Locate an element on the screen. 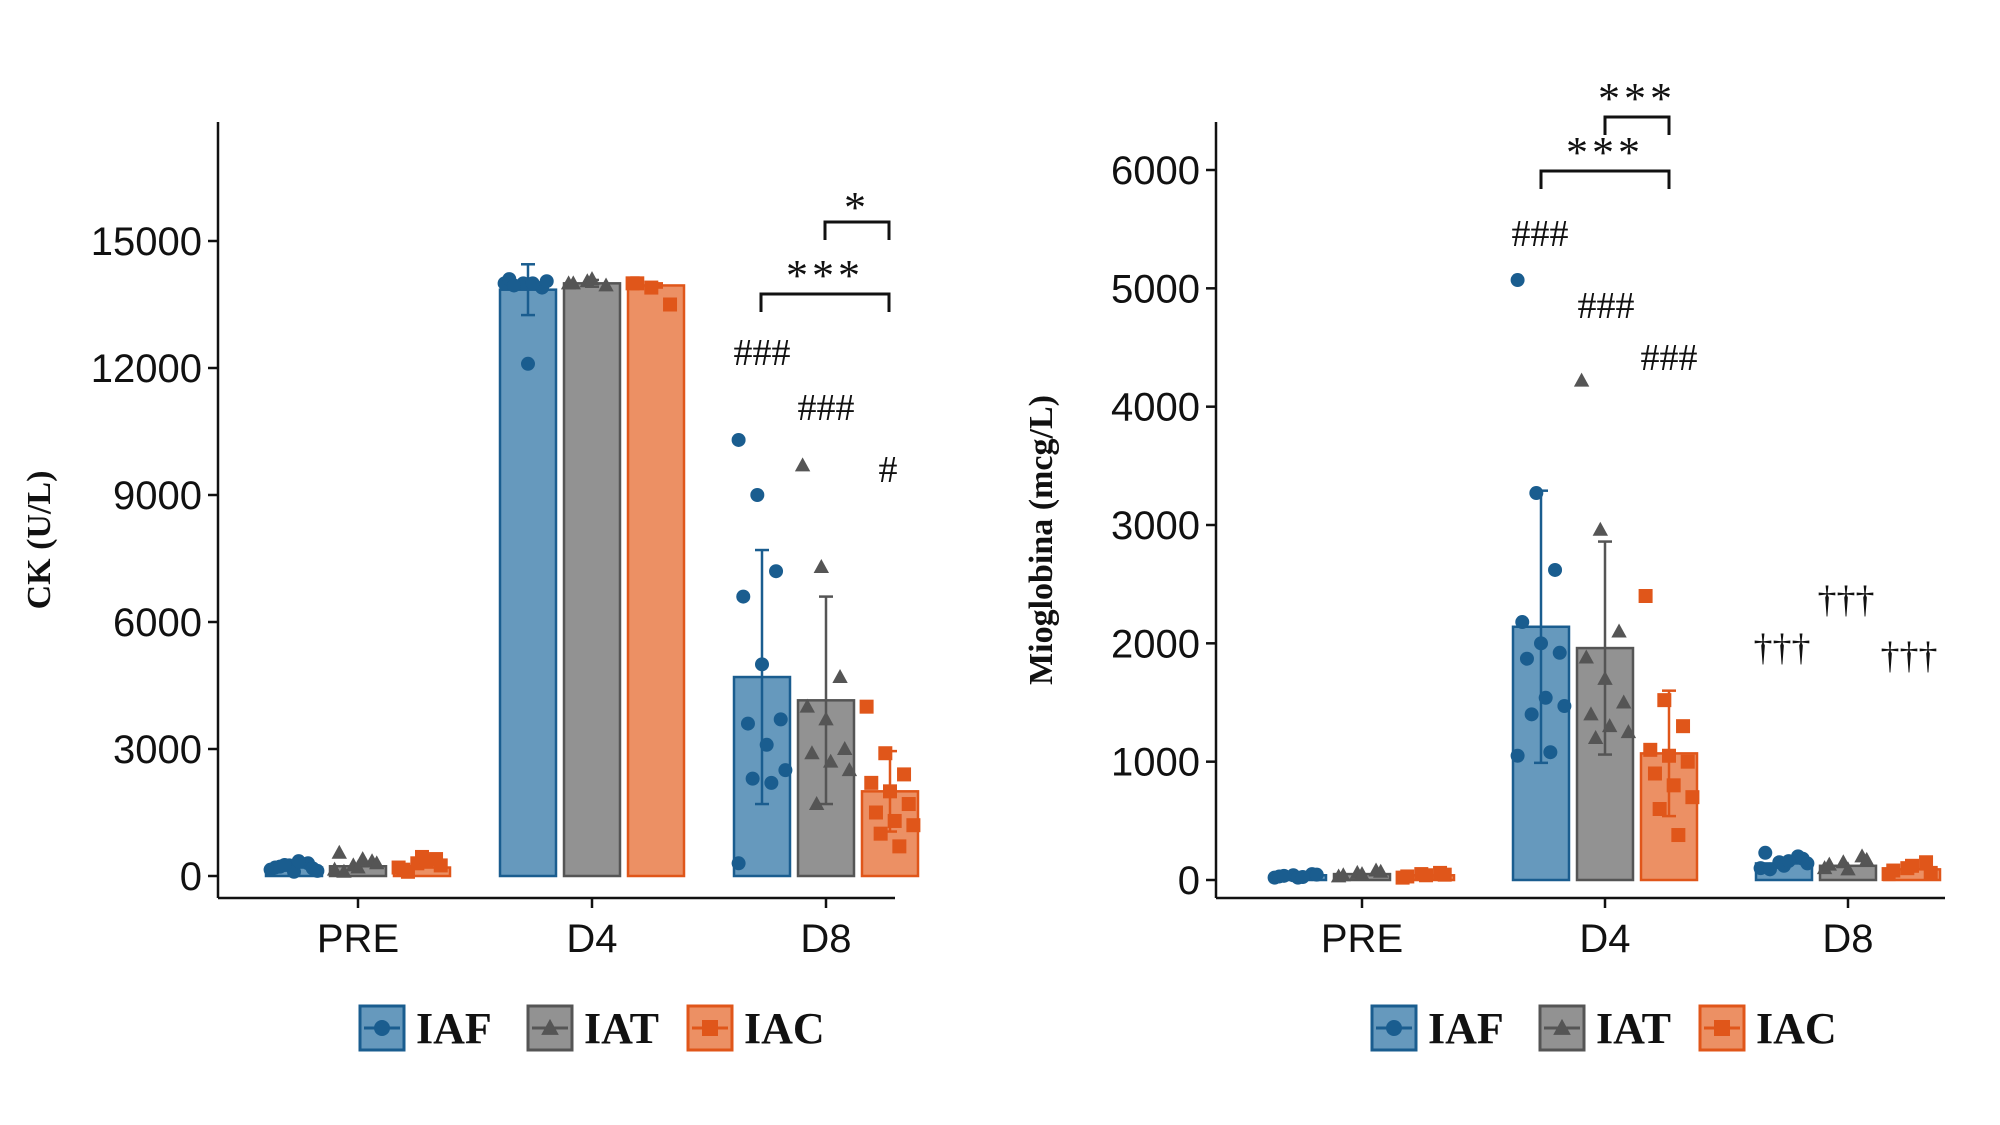 Image resolution: width=2000 pixels, height=1125 pixels. mio-x-tick-label: D4 is located at coordinates (1604, 939).